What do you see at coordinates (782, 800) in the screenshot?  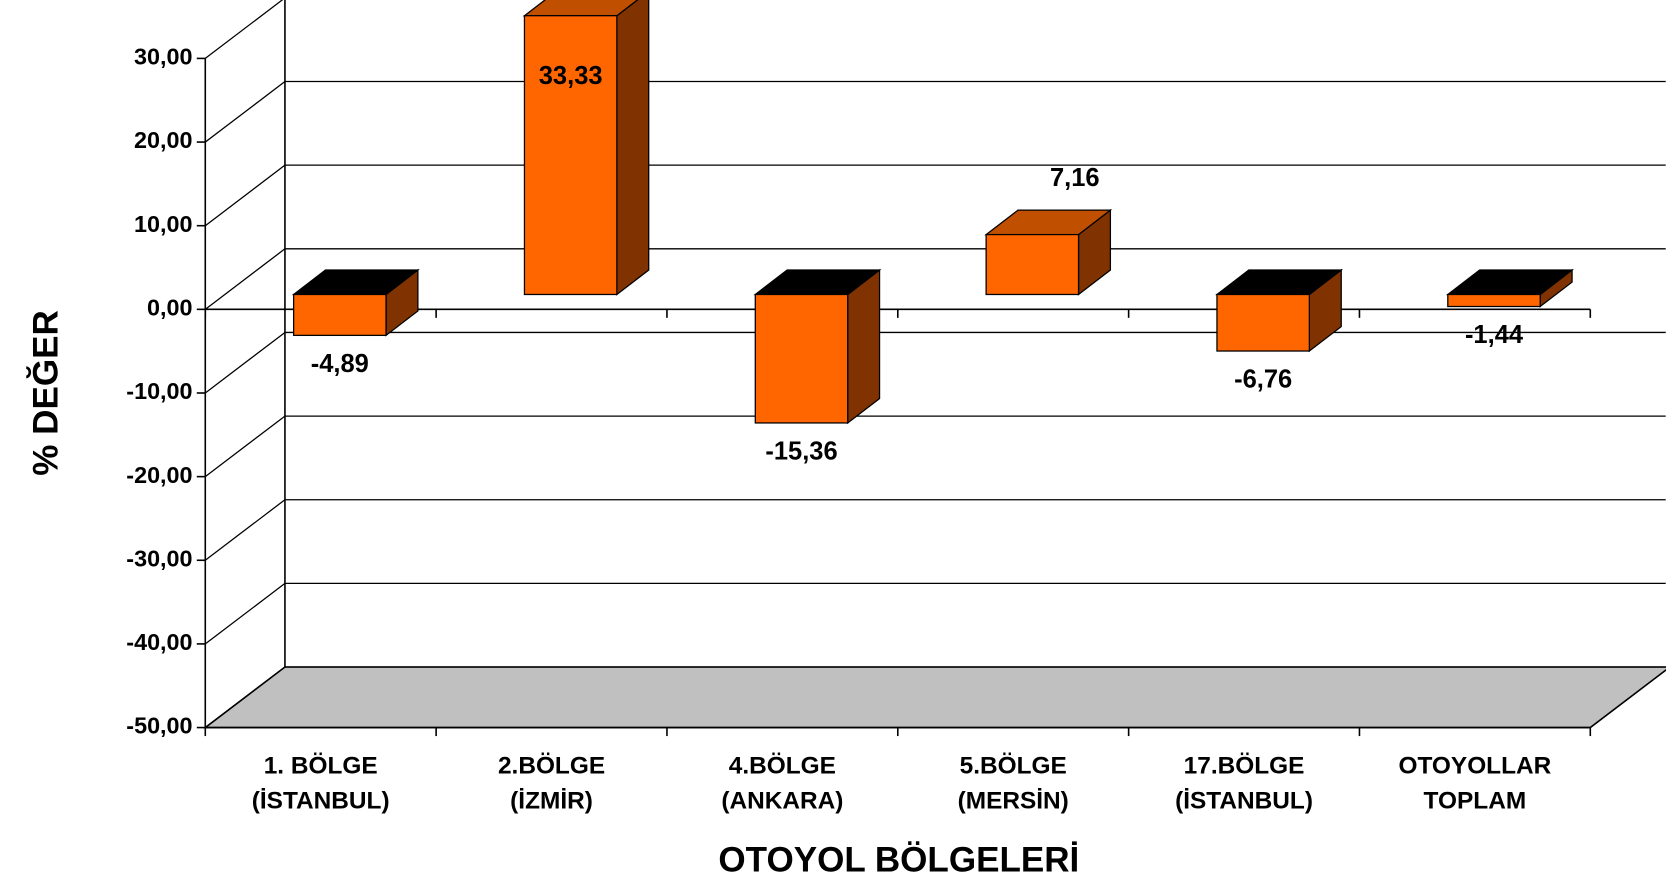 I see `x-tick-label: (ANKARA)` at bounding box center [782, 800].